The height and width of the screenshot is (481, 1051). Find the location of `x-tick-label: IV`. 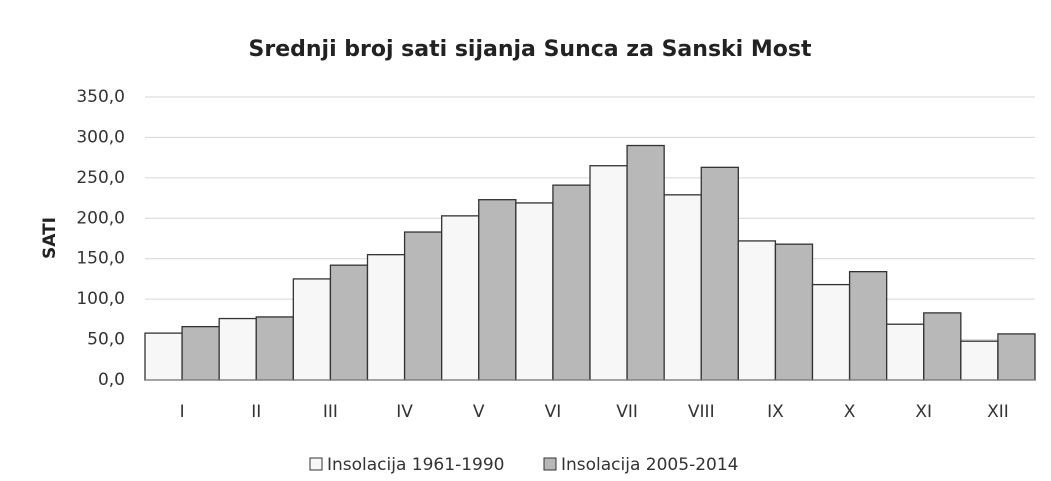

x-tick-label: IV is located at coordinates (404, 412).